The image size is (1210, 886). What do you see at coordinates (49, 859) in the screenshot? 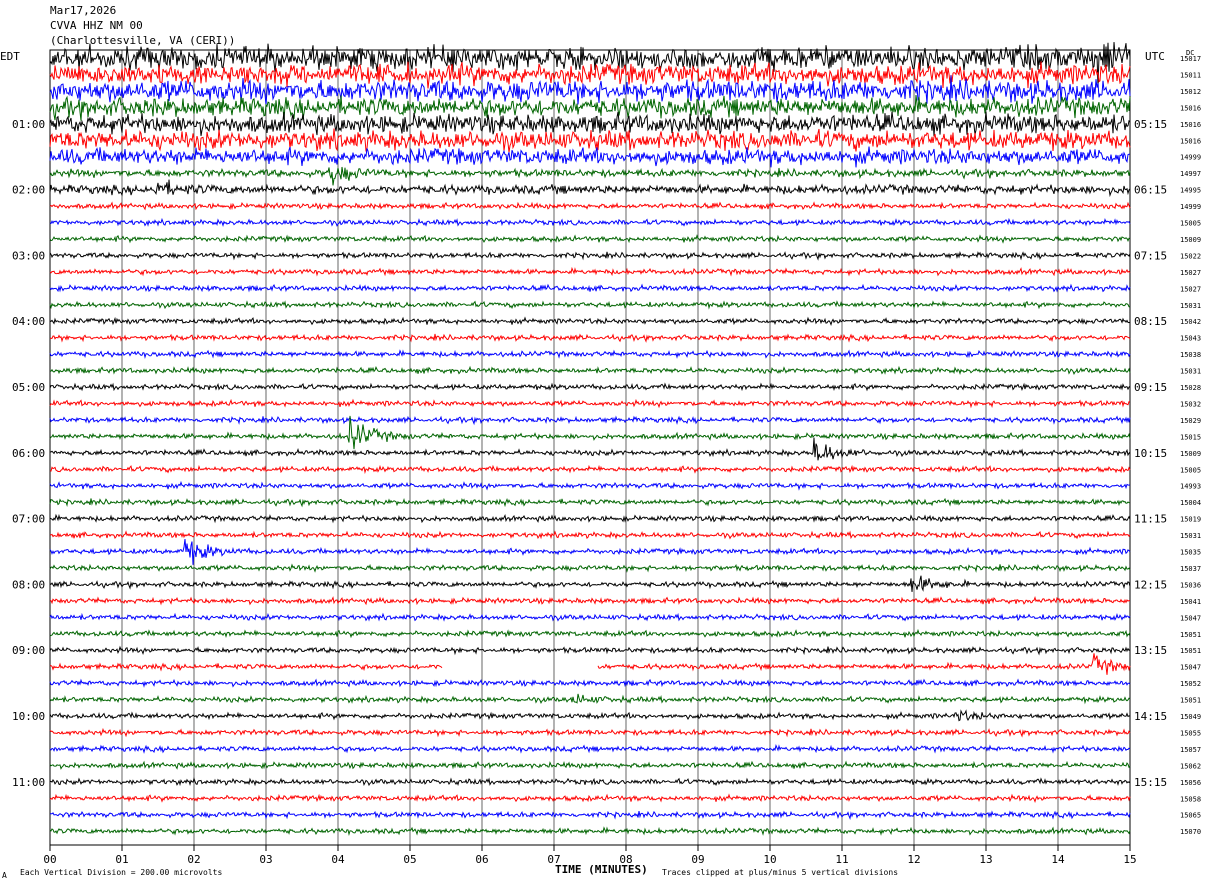
I see `x-tick-label: 00` at bounding box center [49, 859].